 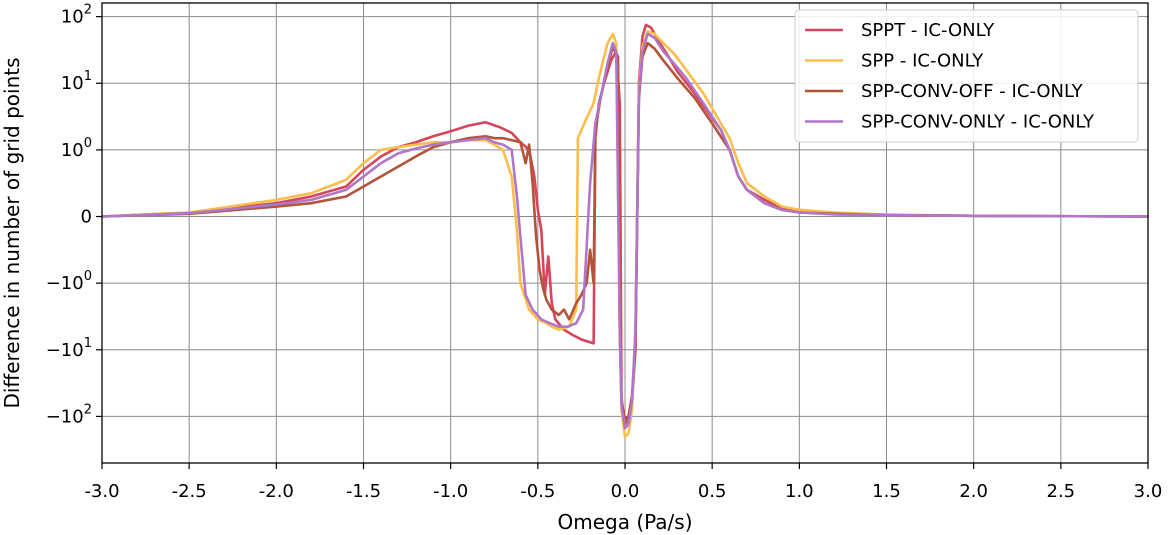 I want to click on y-axis-title: Difference in number of grid points, so click(x=12, y=232).